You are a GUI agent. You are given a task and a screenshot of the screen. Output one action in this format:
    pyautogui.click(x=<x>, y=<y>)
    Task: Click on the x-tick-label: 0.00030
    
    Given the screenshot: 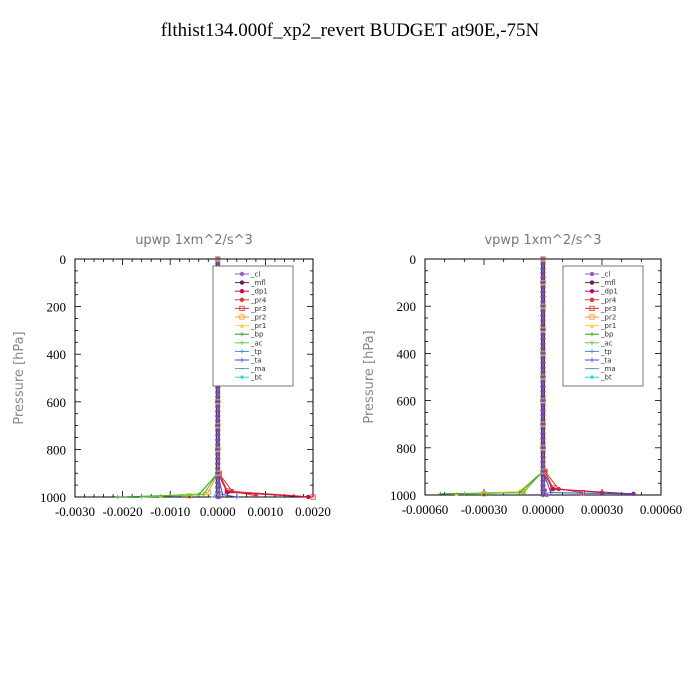 What is the action you would take?
    pyautogui.click(x=602, y=509)
    